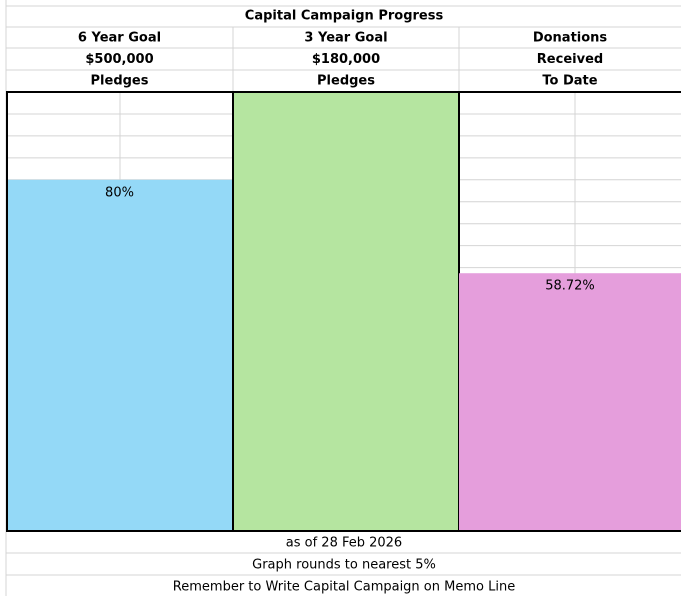 The image size is (681, 596). What do you see at coordinates (570, 402) in the screenshot?
I see `bar` at bounding box center [570, 402].